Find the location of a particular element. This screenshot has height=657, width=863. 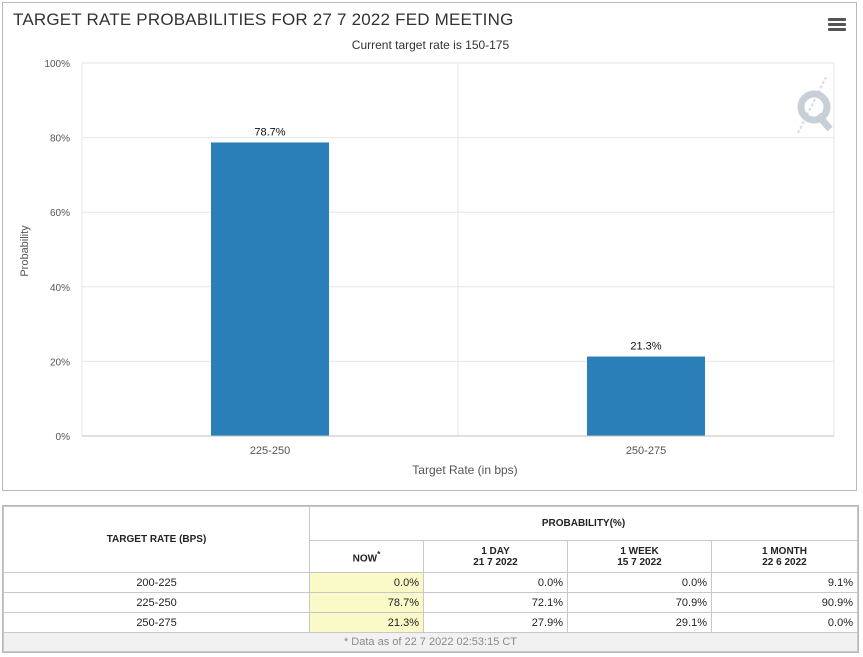

one-day-label: 1 DAY is located at coordinates (495, 551).